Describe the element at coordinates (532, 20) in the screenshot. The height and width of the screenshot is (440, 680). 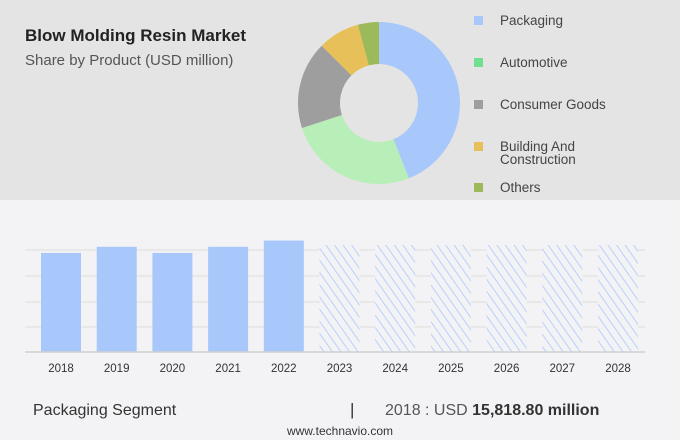
I see `legend-label: Packaging` at that location.